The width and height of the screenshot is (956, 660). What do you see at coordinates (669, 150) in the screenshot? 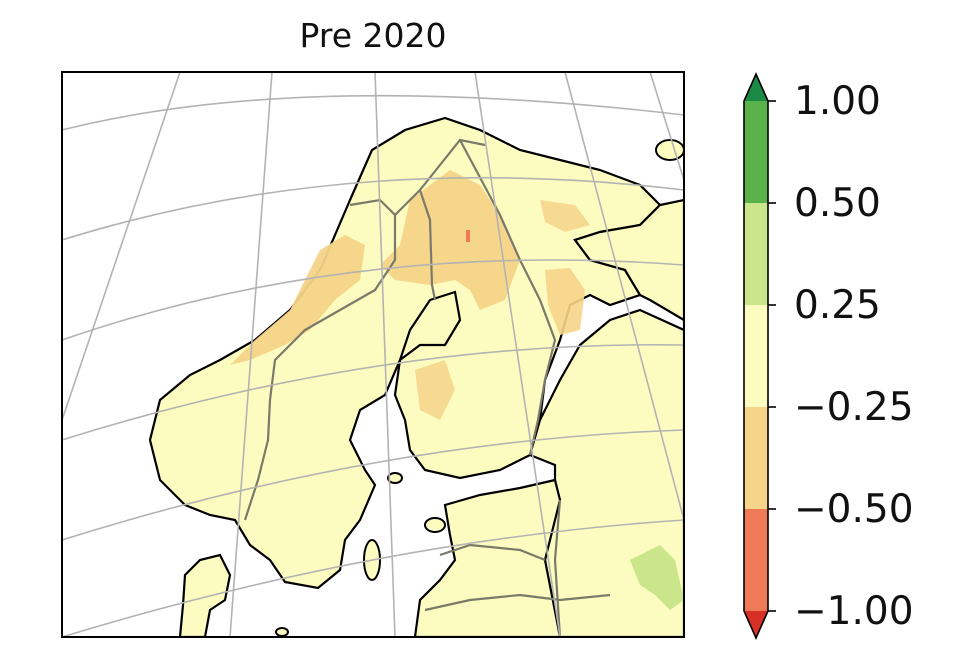
I see `island-kolguev` at bounding box center [669, 150].